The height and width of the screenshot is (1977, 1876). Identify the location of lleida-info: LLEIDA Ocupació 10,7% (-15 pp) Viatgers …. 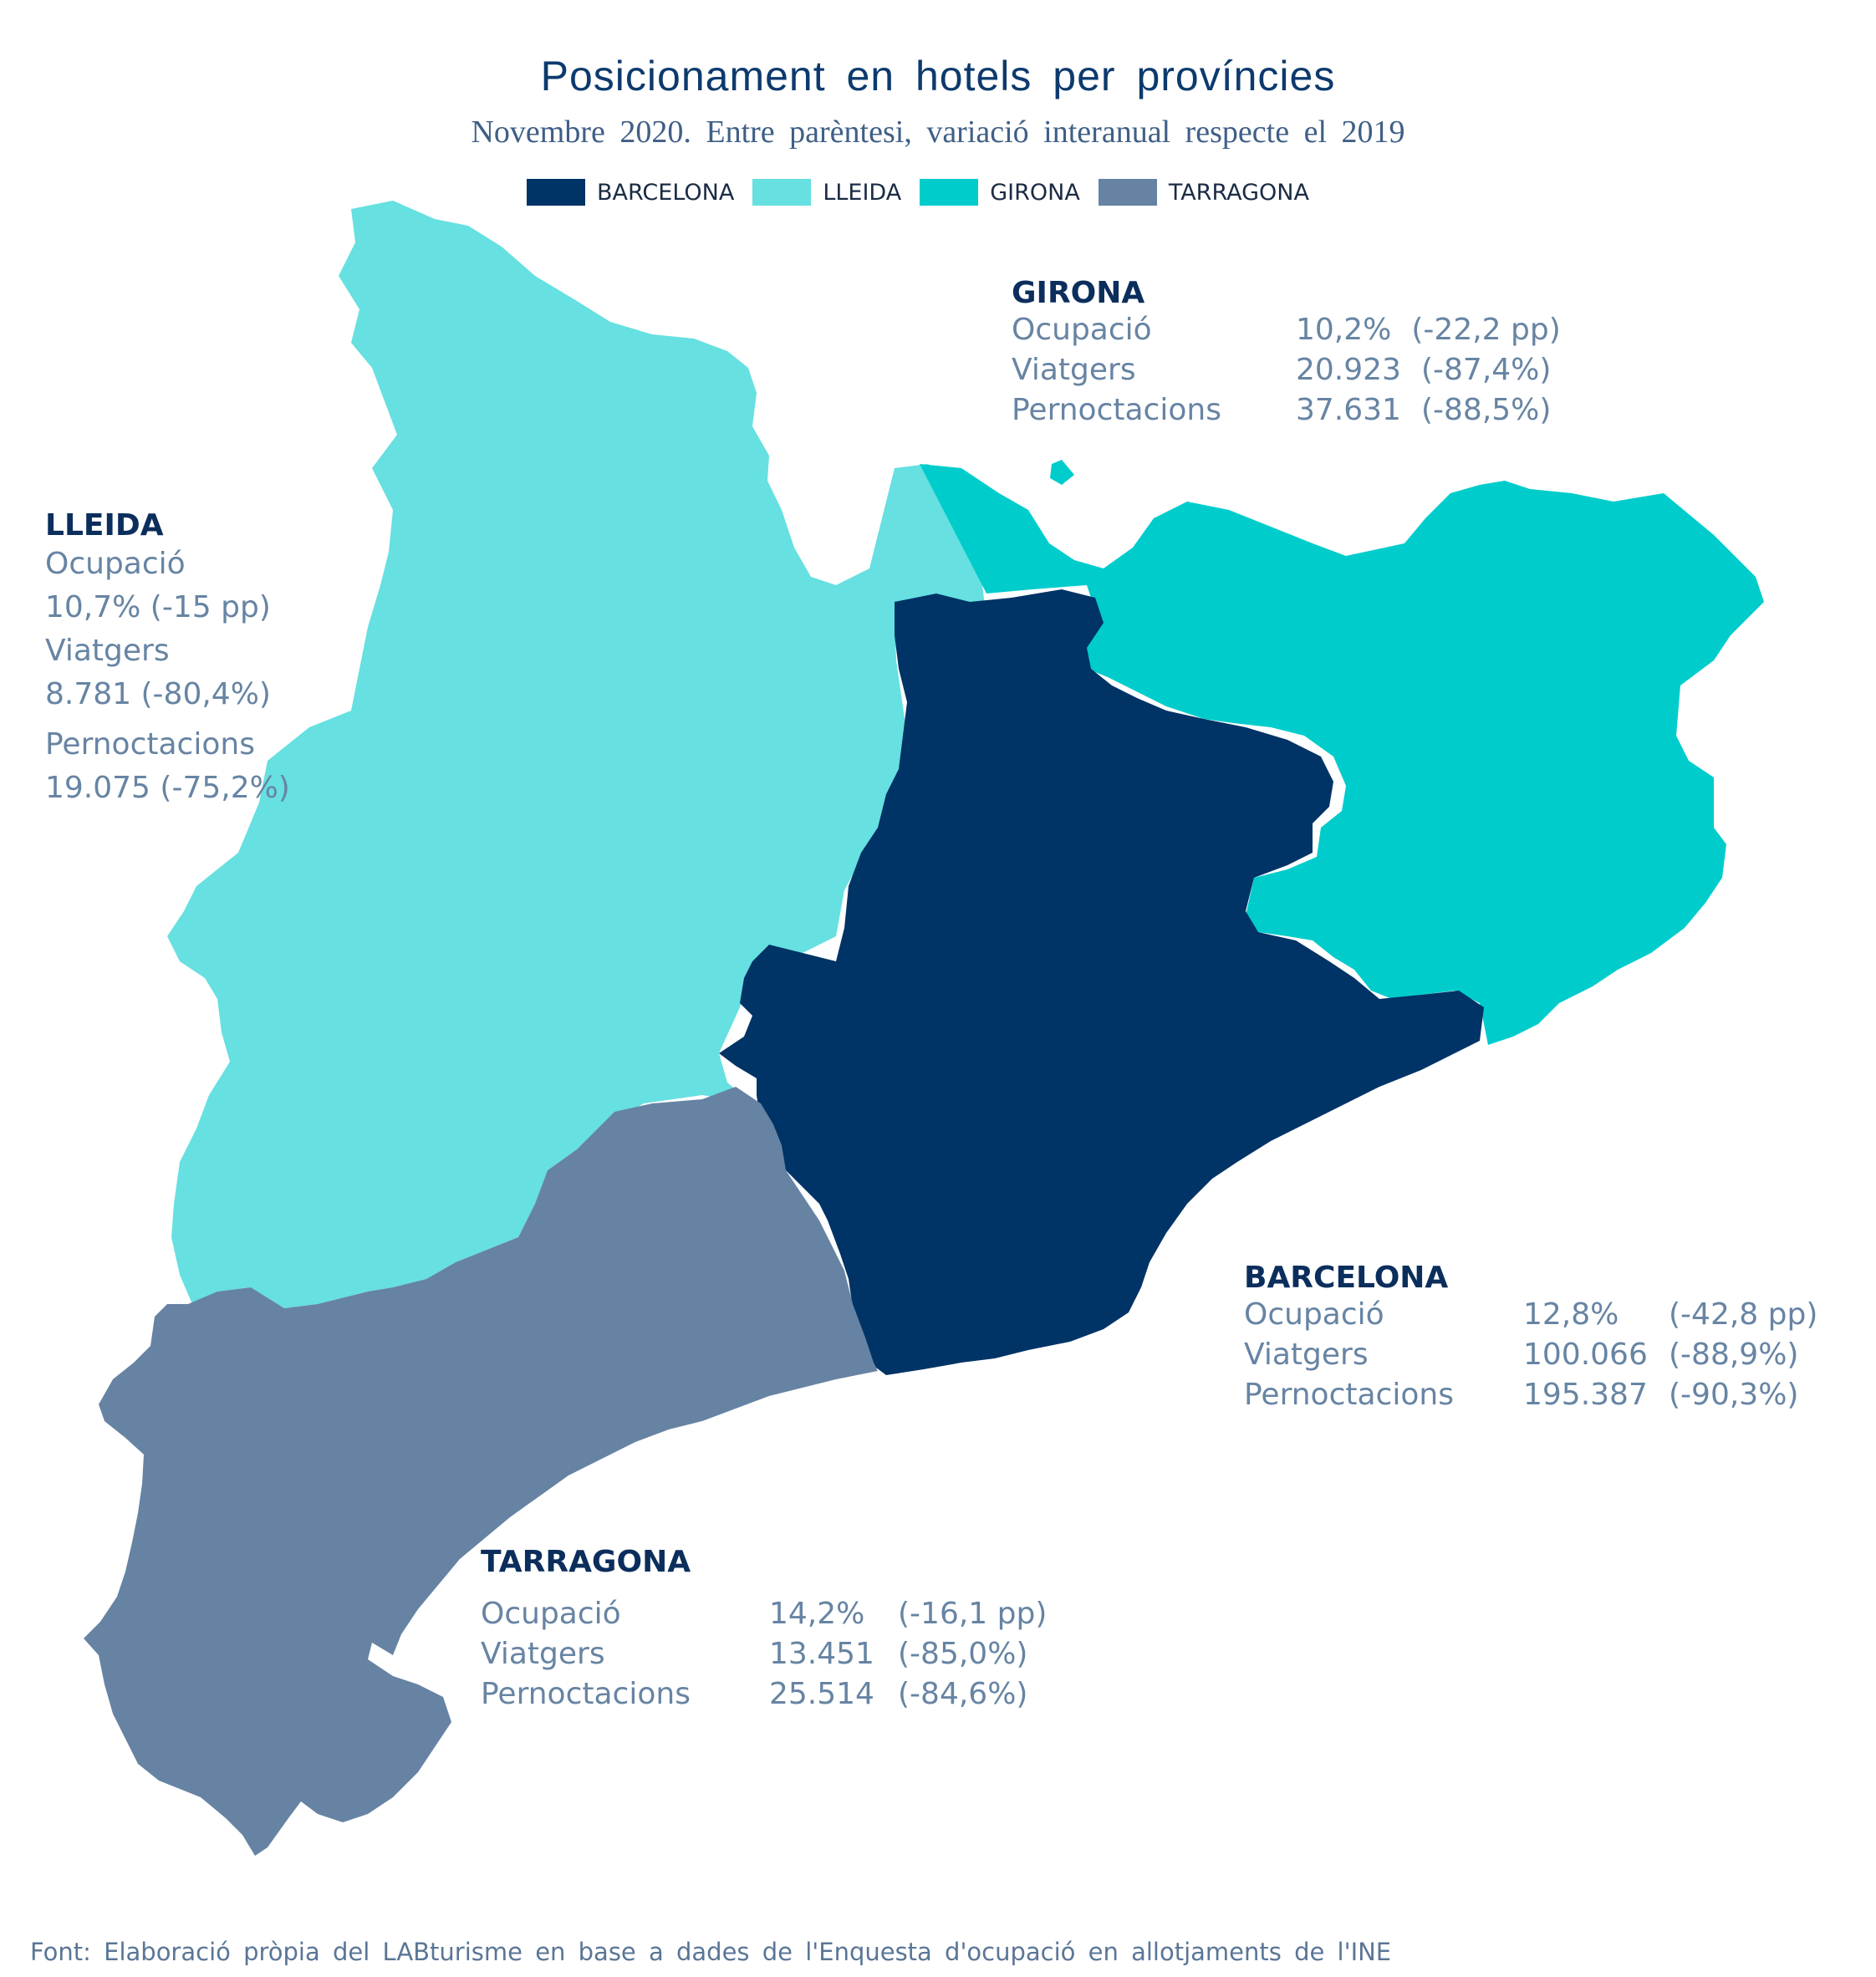
(167, 659).